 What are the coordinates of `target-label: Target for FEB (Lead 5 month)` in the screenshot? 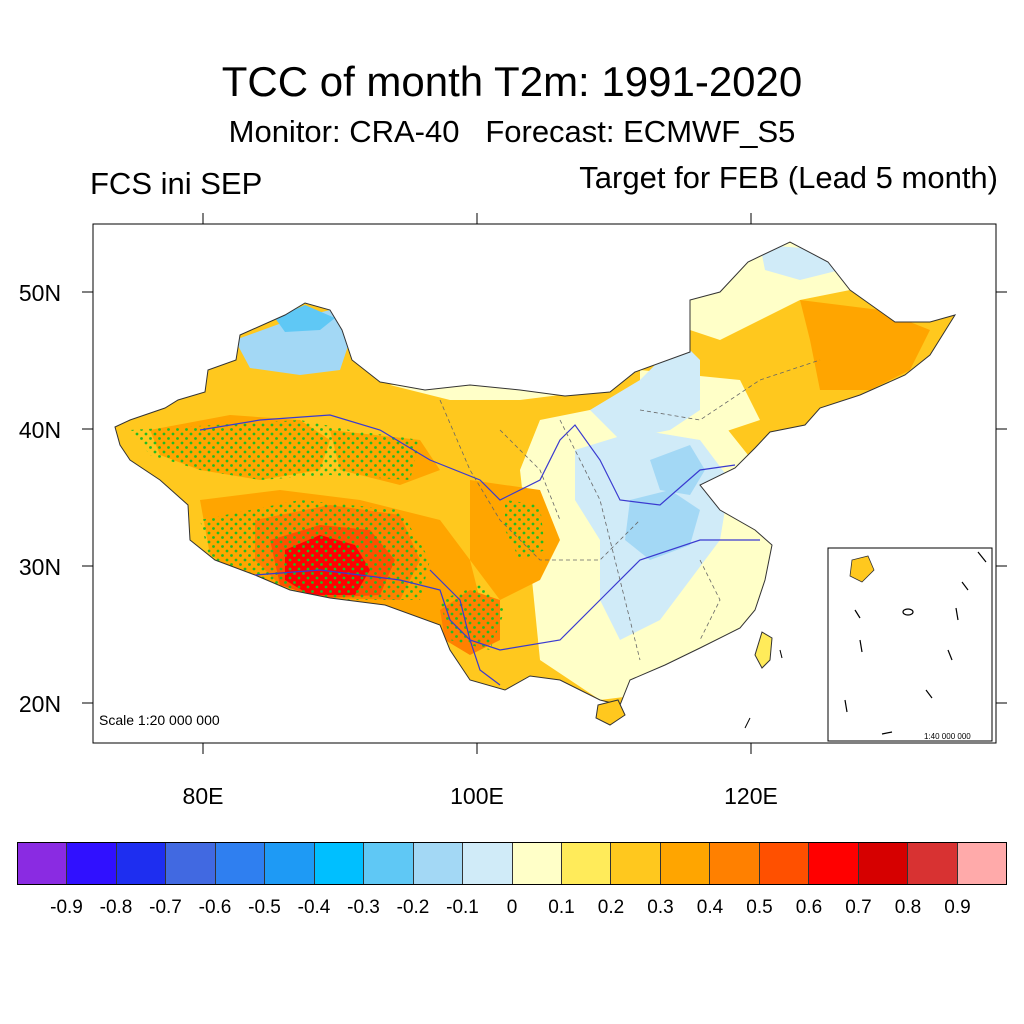 It's located at (788, 177).